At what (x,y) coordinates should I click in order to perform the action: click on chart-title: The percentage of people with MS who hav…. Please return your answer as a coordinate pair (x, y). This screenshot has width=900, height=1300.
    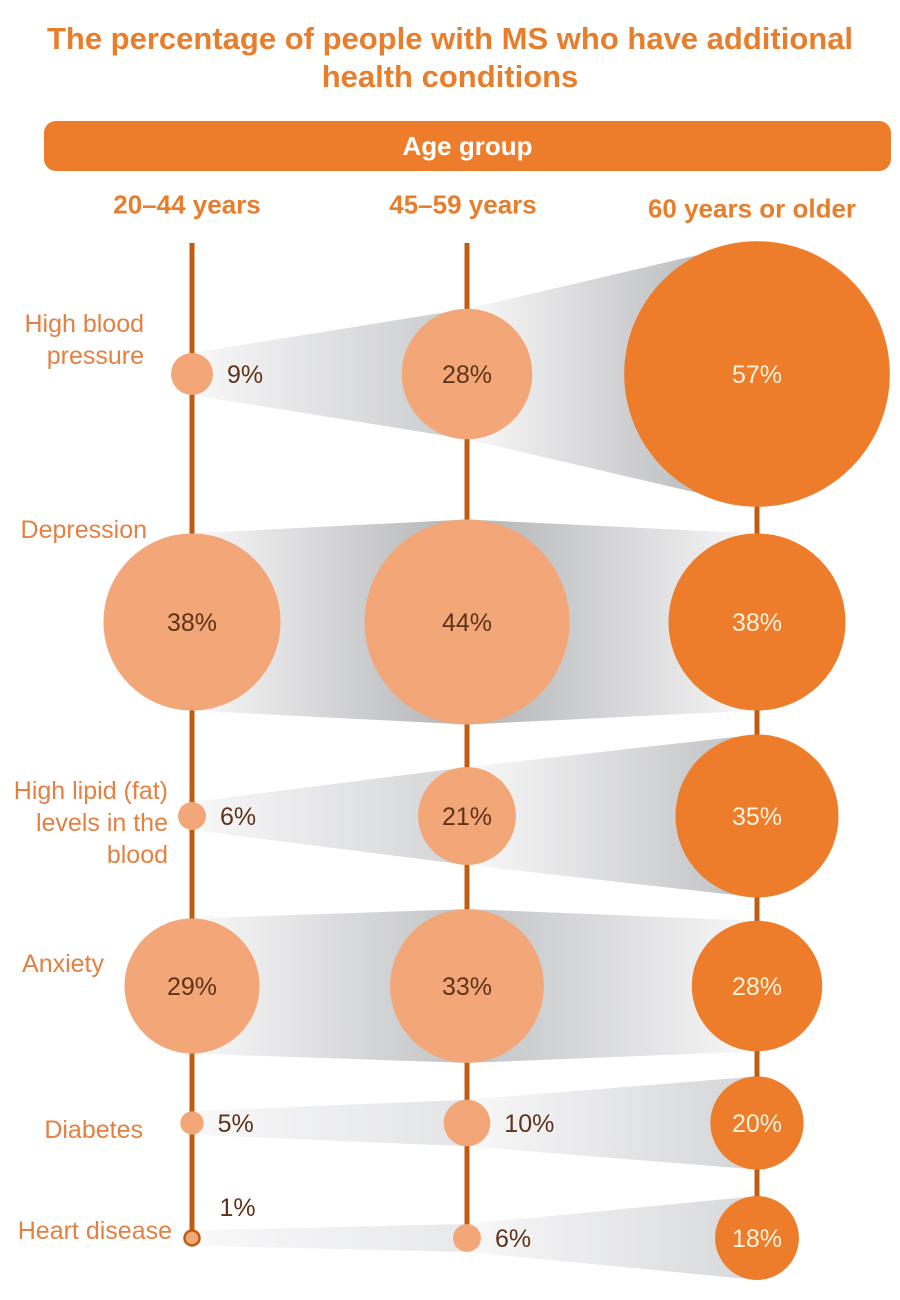
    Looking at the image, I should click on (450, 57).